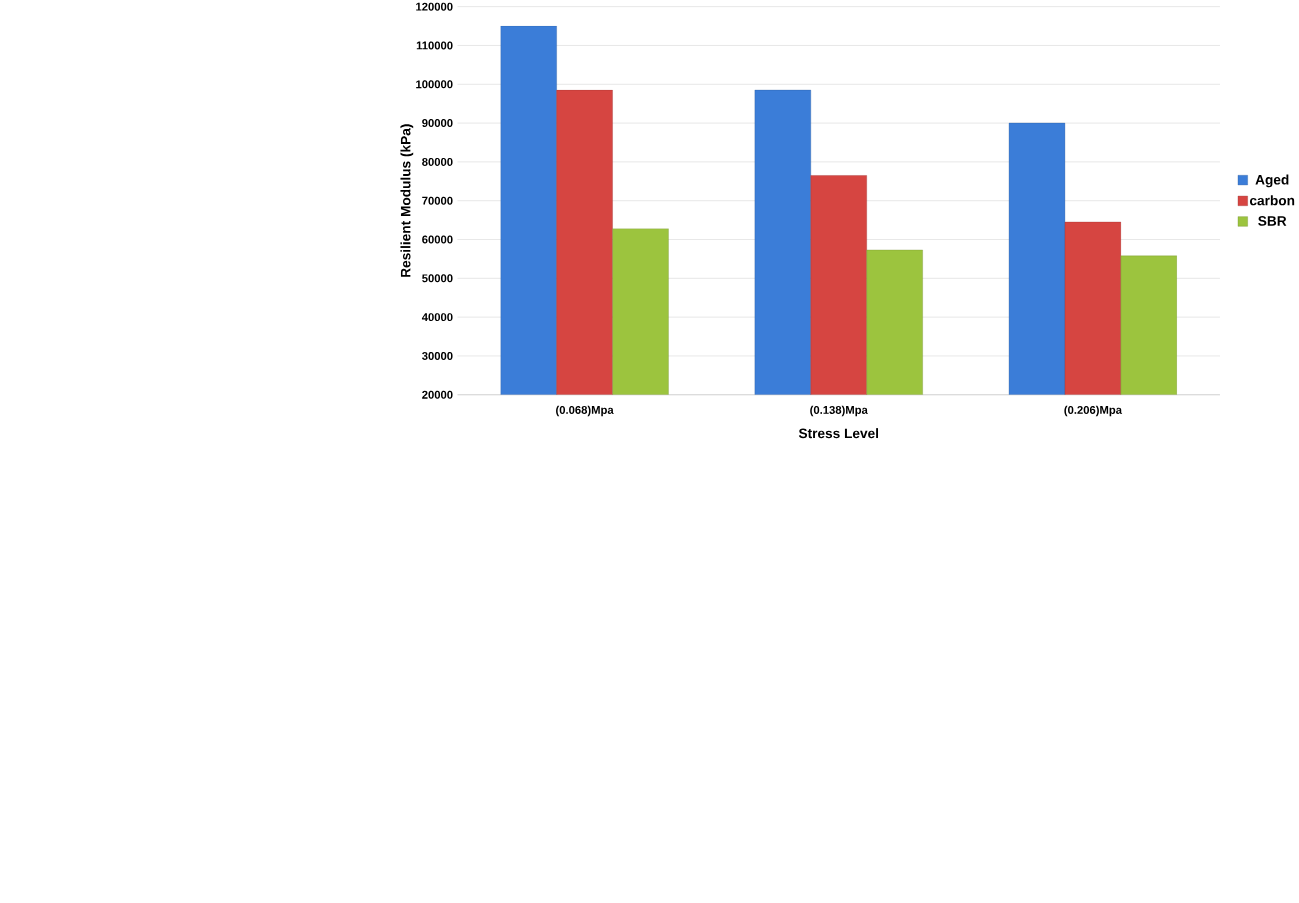  I want to click on legend-label: Aged, so click(1272, 181).